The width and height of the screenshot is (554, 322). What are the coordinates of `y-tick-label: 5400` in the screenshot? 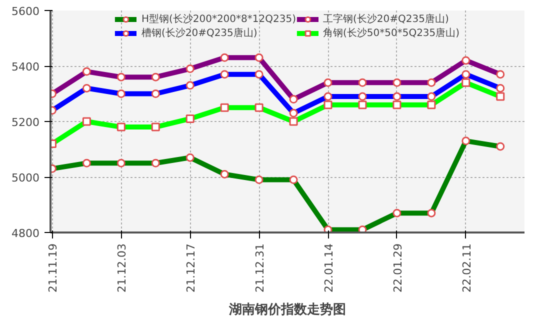 It's located at (26, 67).